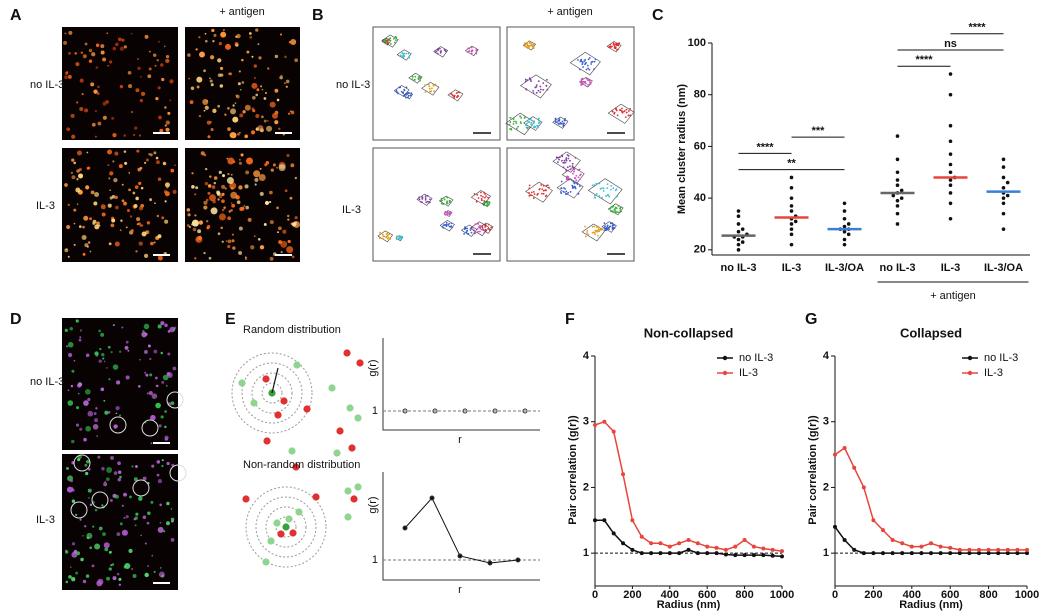 This screenshot has height=612, width=1050. I want to click on panel-letter: C, so click(658, 15).